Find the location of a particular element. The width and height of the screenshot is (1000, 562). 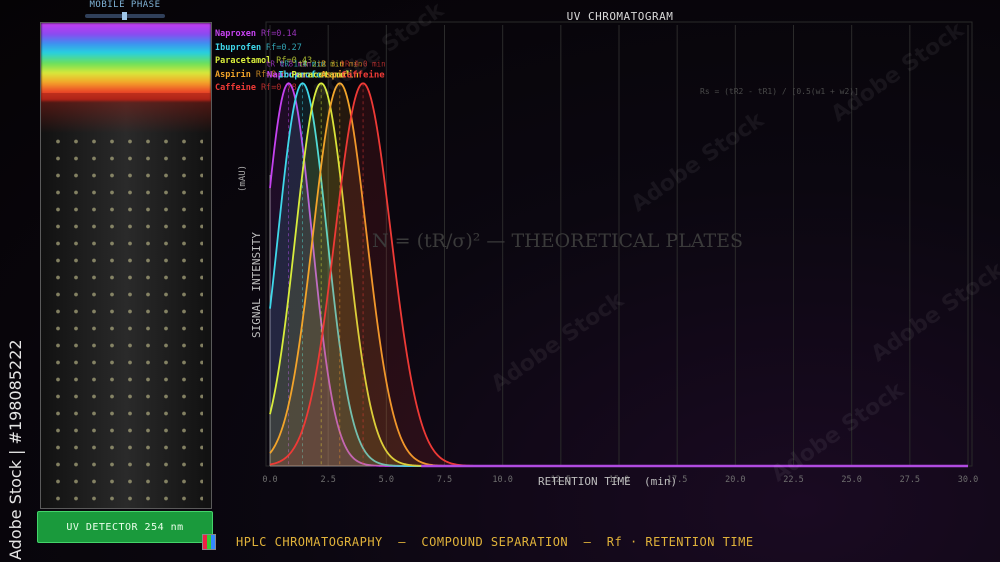

resolution-formula: Rs = (tR2 - tR1) / [0.5(w1 + w2)] is located at coordinates (779, 91).